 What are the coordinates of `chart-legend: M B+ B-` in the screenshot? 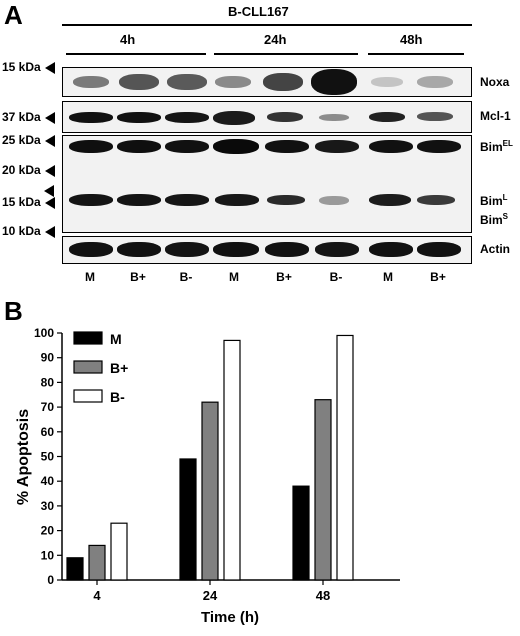 It's located at (100, 368).